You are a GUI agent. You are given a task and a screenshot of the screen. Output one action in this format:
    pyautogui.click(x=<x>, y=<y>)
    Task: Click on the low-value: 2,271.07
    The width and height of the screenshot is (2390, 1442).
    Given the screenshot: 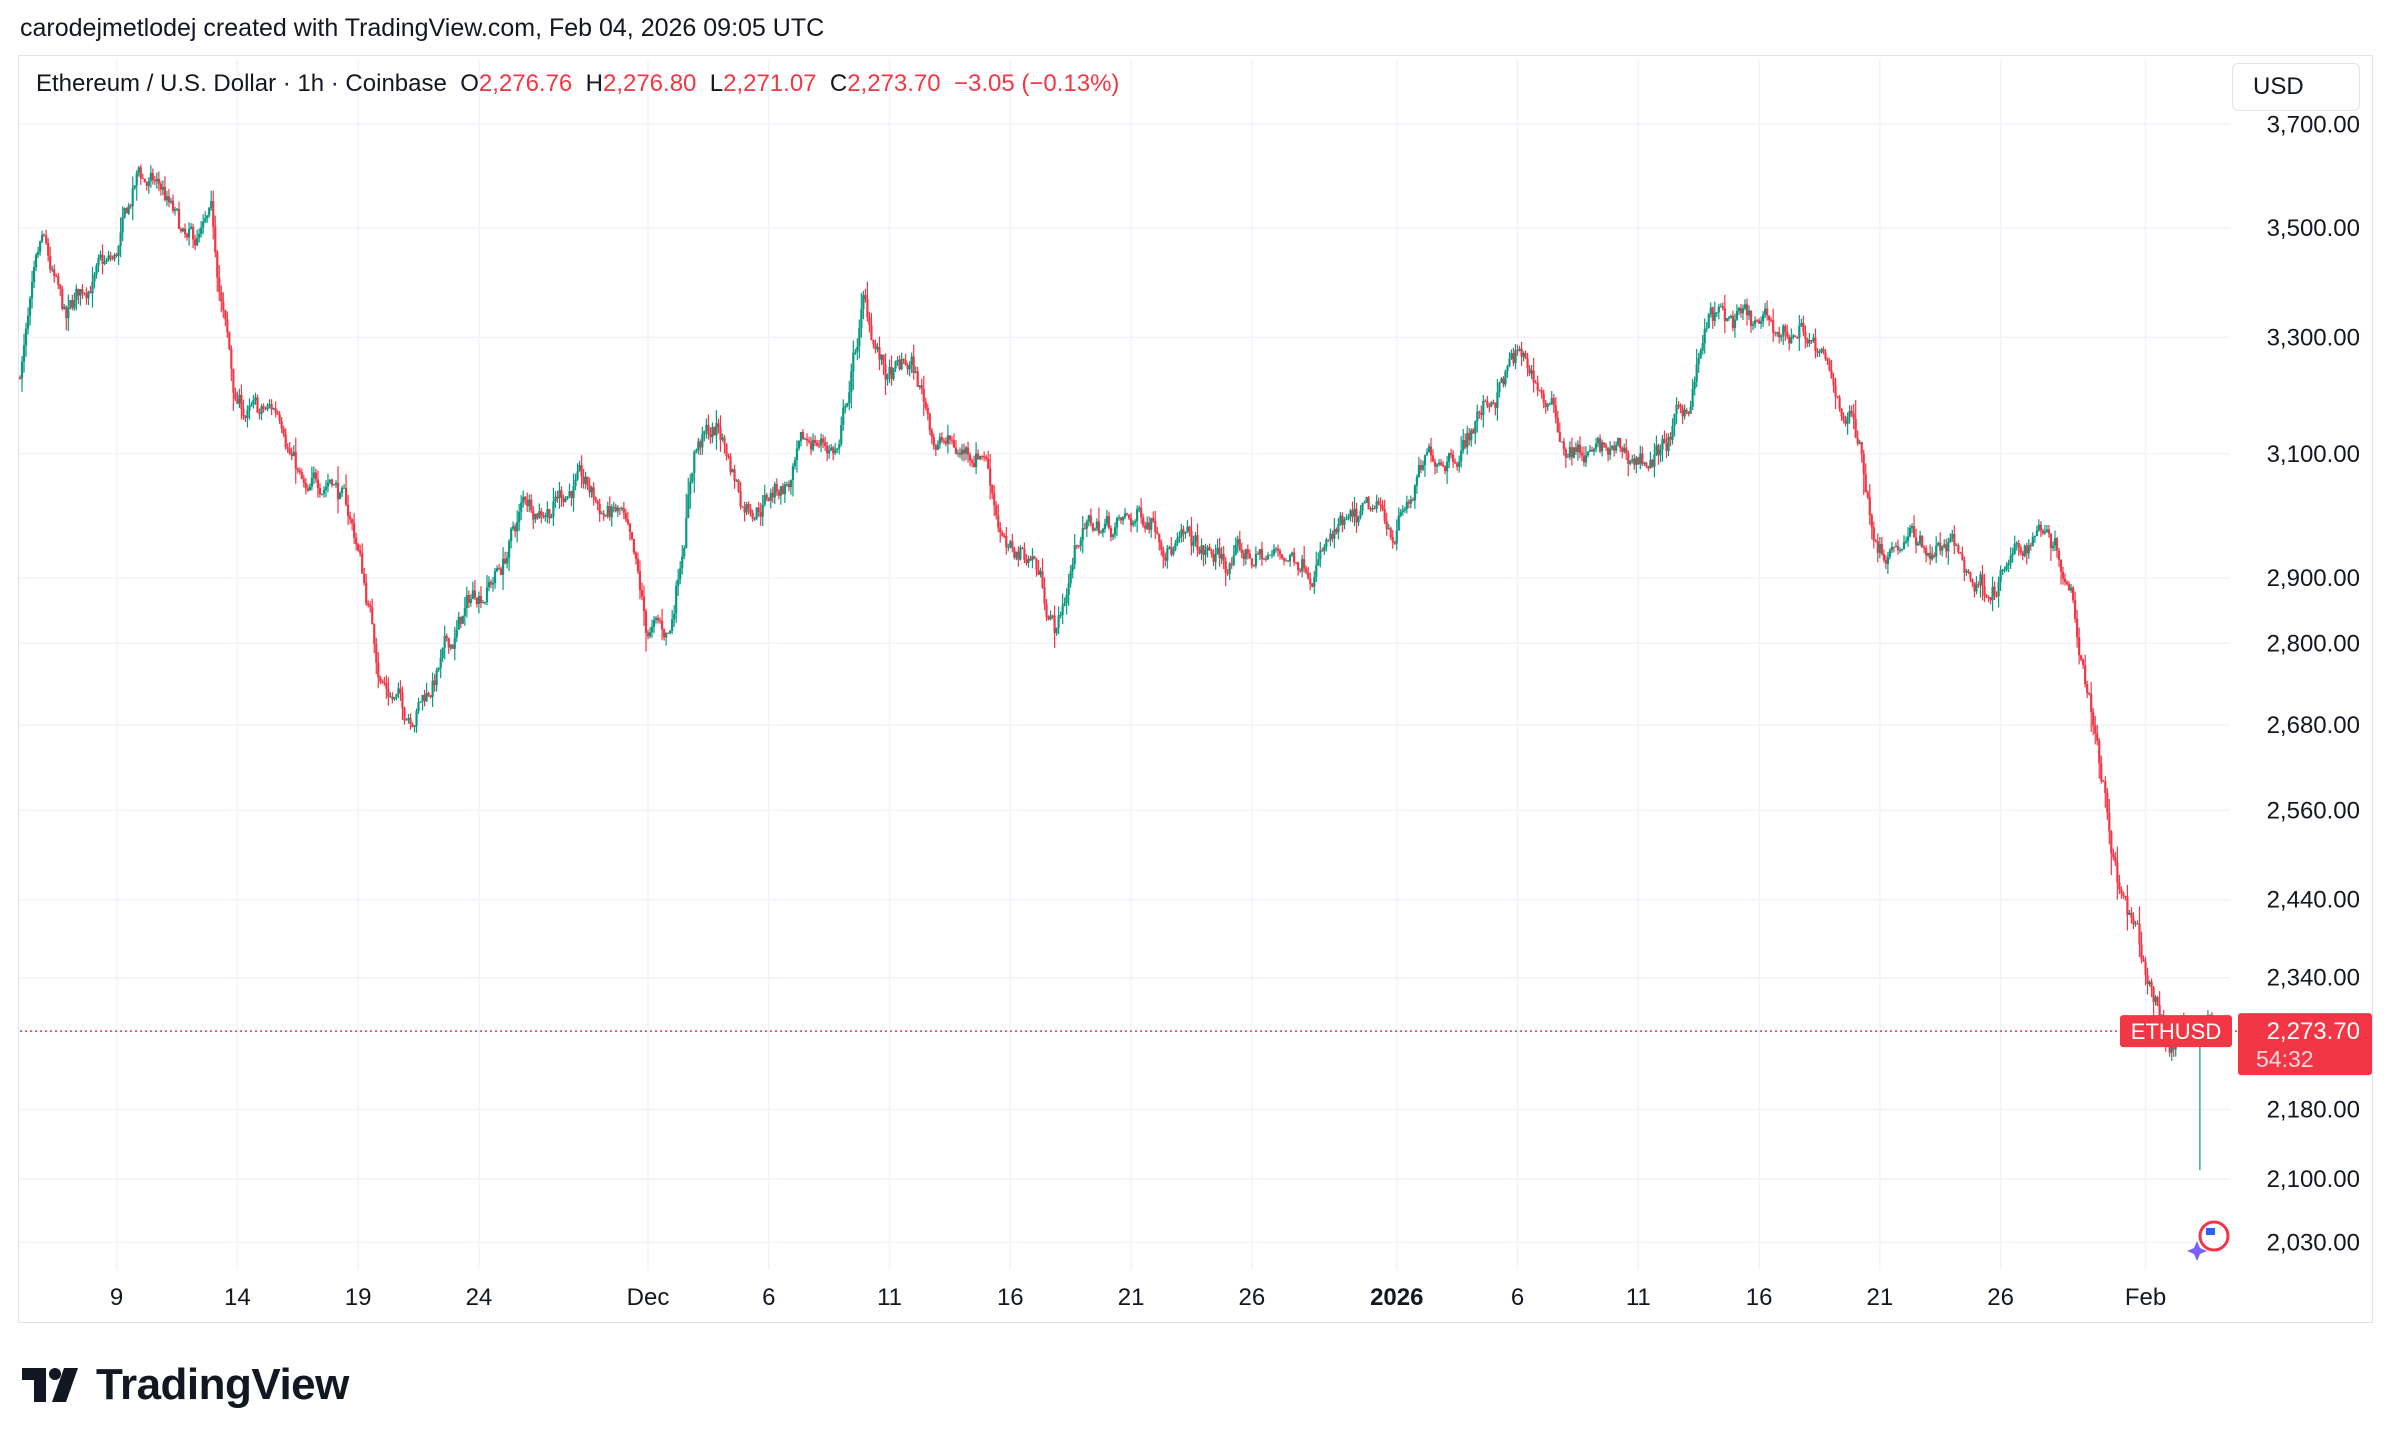 What is the action you would take?
    pyautogui.click(x=770, y=83)
    